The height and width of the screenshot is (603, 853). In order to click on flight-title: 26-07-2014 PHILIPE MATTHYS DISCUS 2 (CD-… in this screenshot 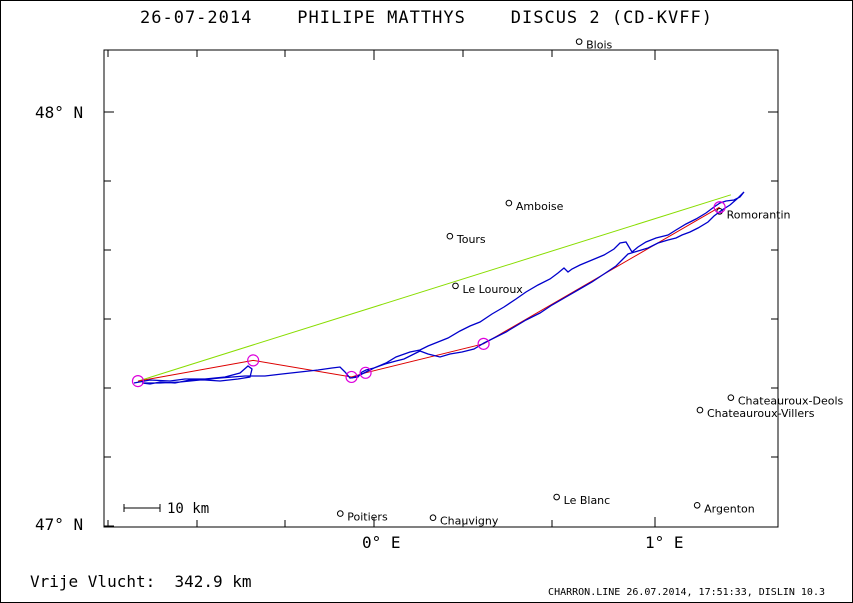, I will do `click(426, 18)`.